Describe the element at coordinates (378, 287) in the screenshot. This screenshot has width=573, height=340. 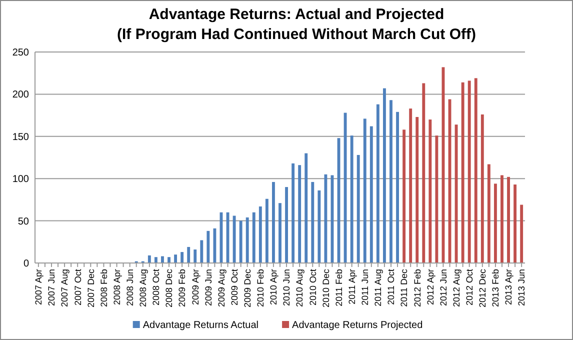
I see `x-tick-label: 2011 Aug` at that location.